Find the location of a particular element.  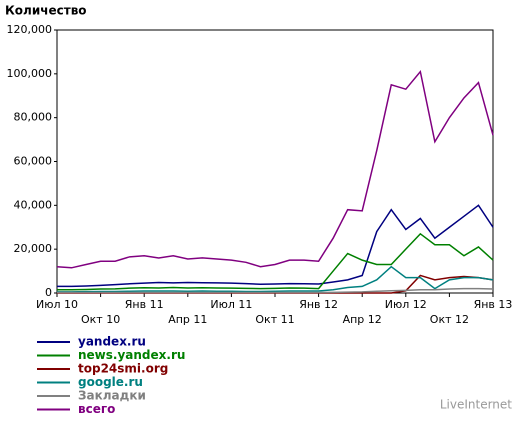

legend-label: всего is located at coordinates (96, 409).